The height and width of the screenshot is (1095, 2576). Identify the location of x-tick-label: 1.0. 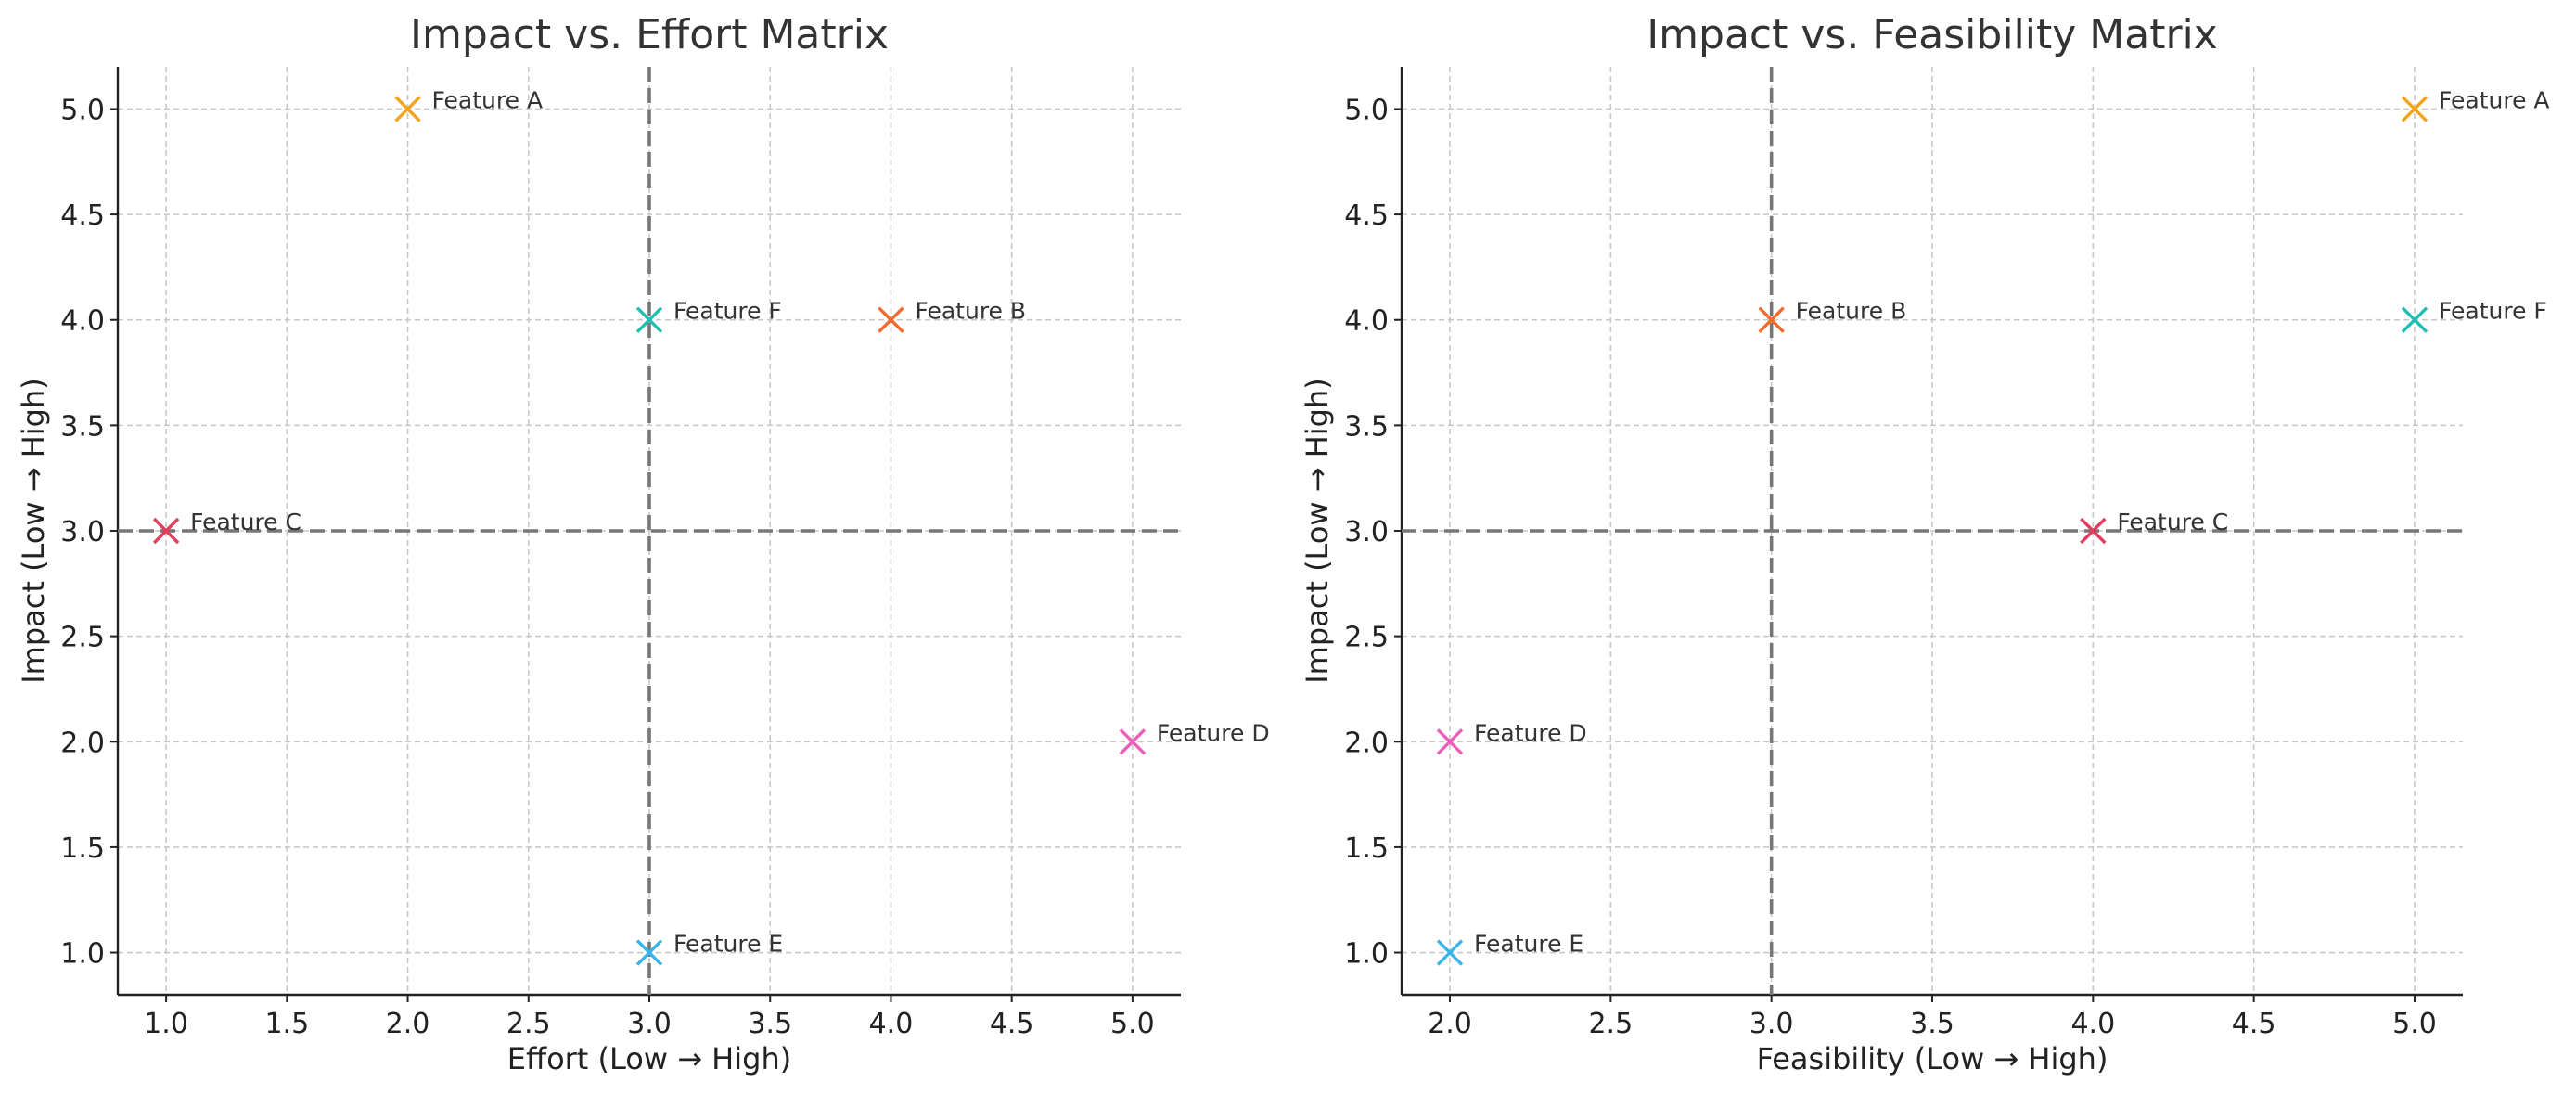
(166, 1024).